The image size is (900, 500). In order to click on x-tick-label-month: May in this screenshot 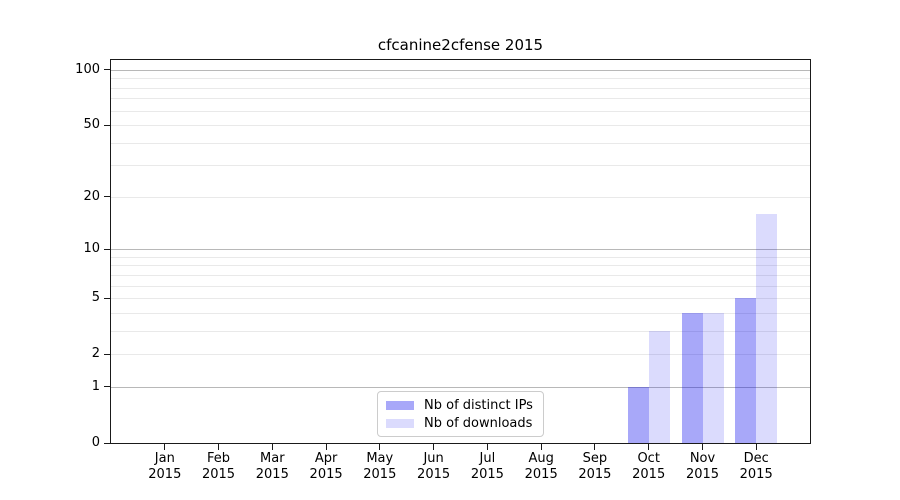, I will do `click(380, 458)`.